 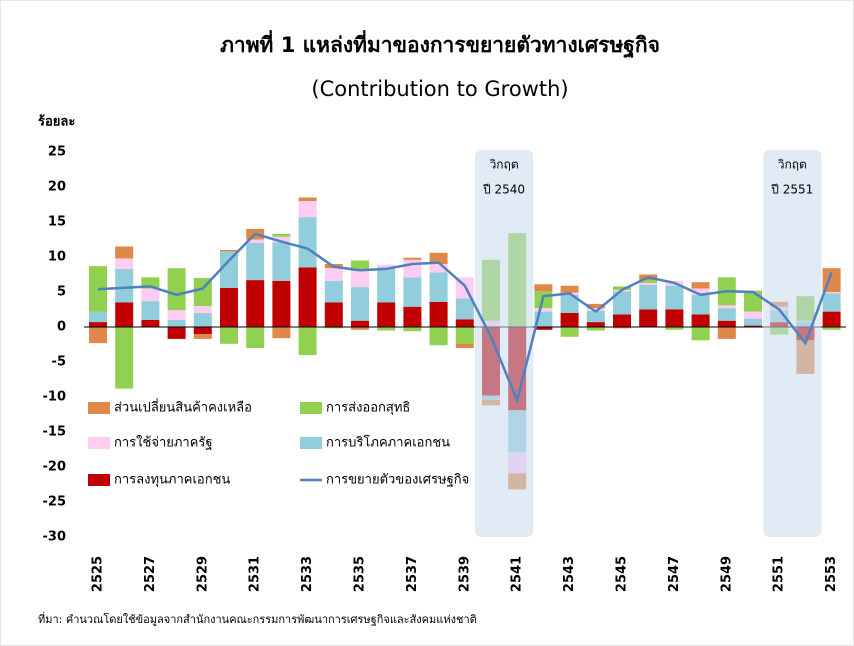 I want to click on legend-label: การบริโภคภาคเอกชน, so click(x=388, y=443).